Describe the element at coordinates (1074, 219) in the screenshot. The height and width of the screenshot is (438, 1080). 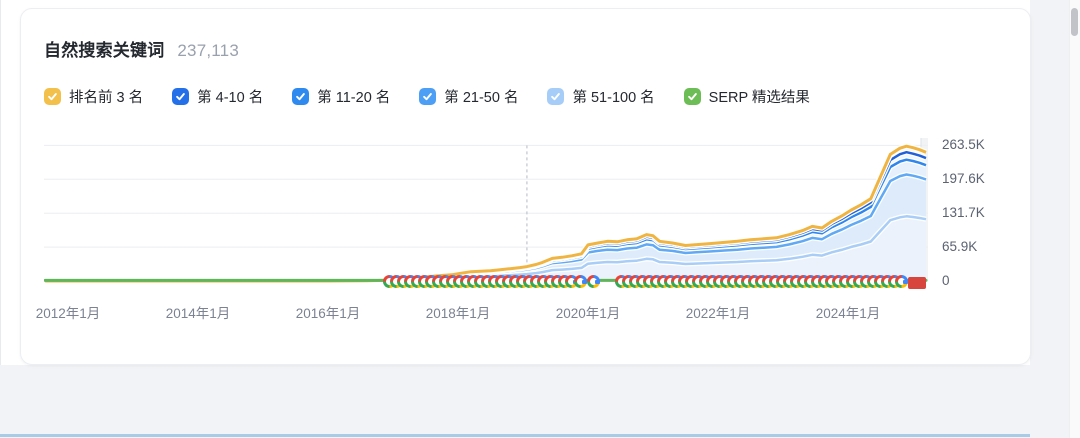
I see `scrollbar-track` at that location.